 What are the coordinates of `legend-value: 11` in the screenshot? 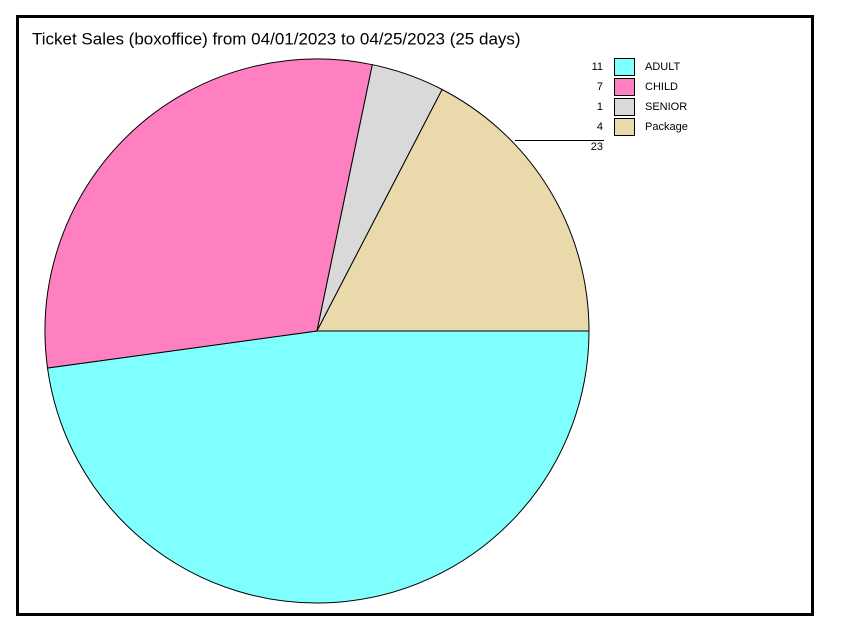 It's located at (597, 67).